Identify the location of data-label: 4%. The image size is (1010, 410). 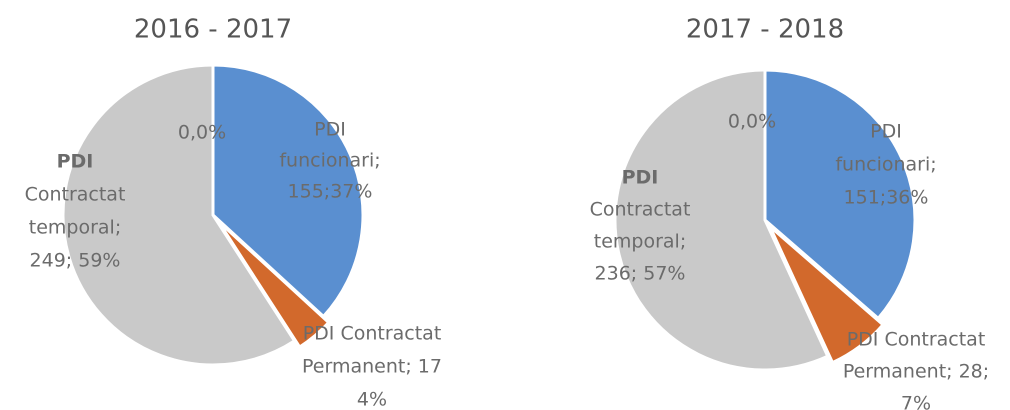
(372, 399).